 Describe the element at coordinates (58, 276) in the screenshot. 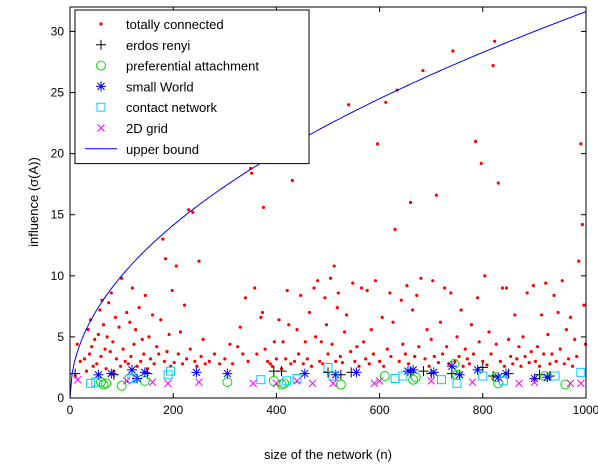

I see `y-tick-label: 10` at that location.